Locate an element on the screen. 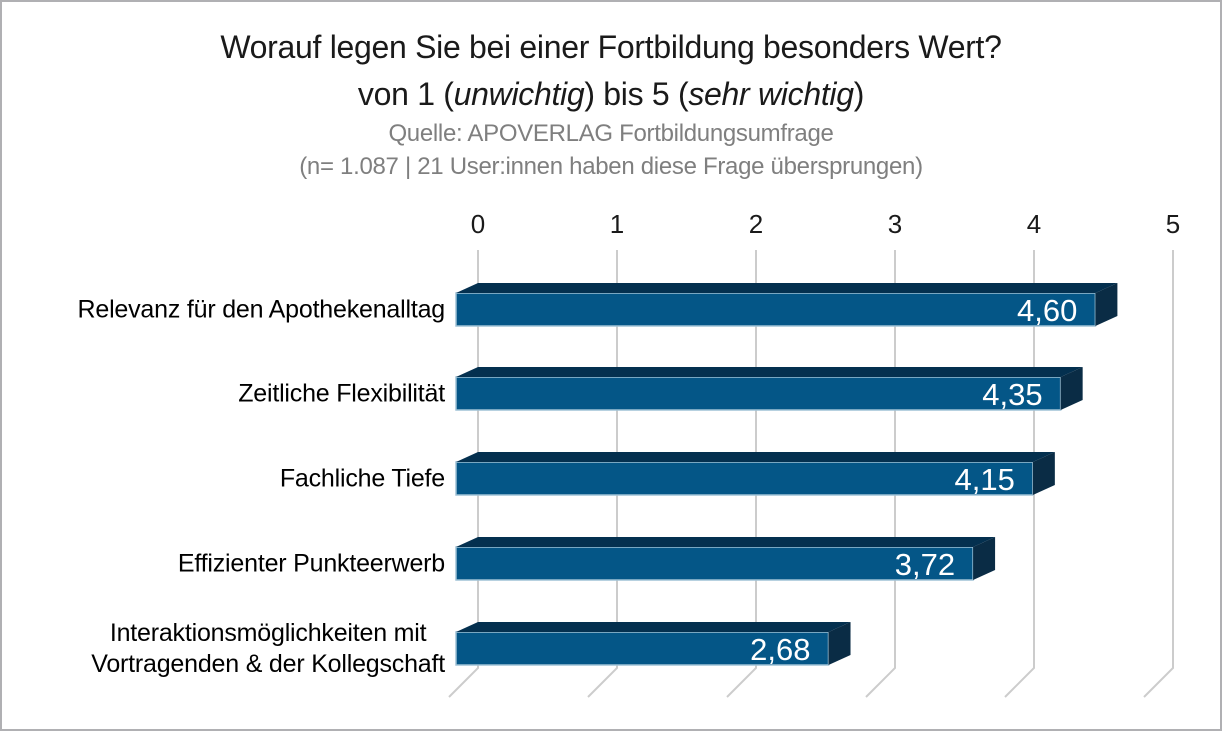 The image size is (1222, 731). bar-row: 4,15 is located at coordinates (755, 474).